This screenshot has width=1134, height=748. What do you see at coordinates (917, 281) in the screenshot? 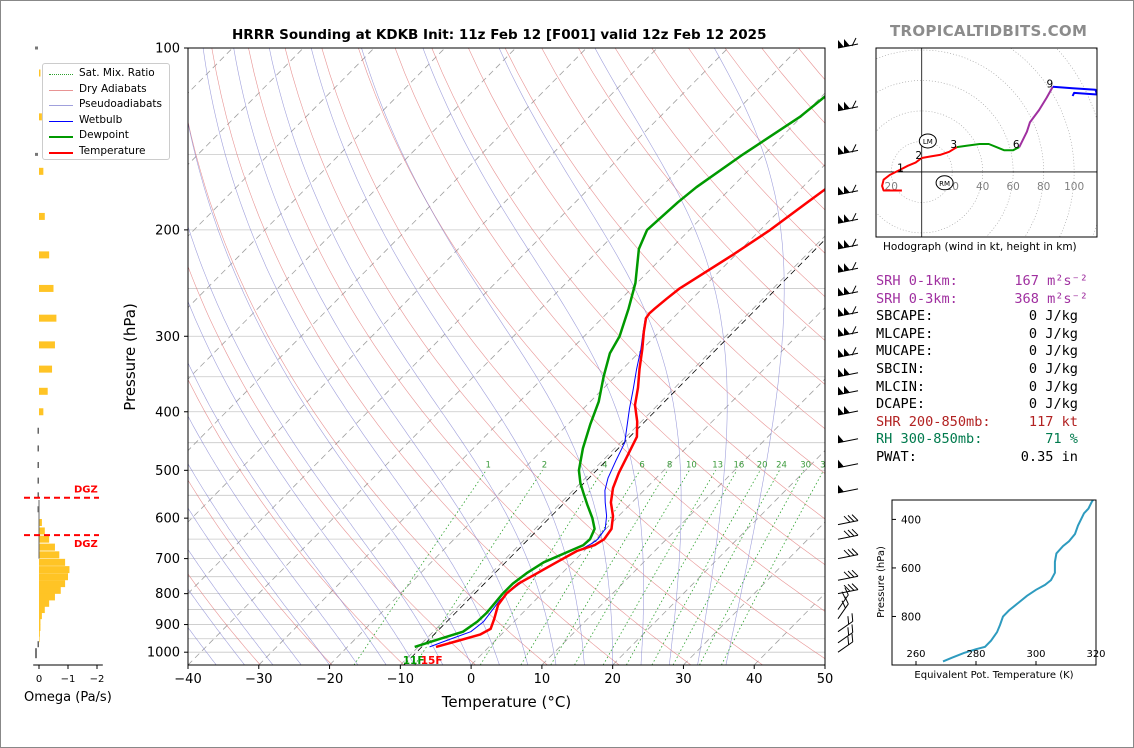
I see `stat-label: SRH 0-1km:` at bounding box center [917, 281].